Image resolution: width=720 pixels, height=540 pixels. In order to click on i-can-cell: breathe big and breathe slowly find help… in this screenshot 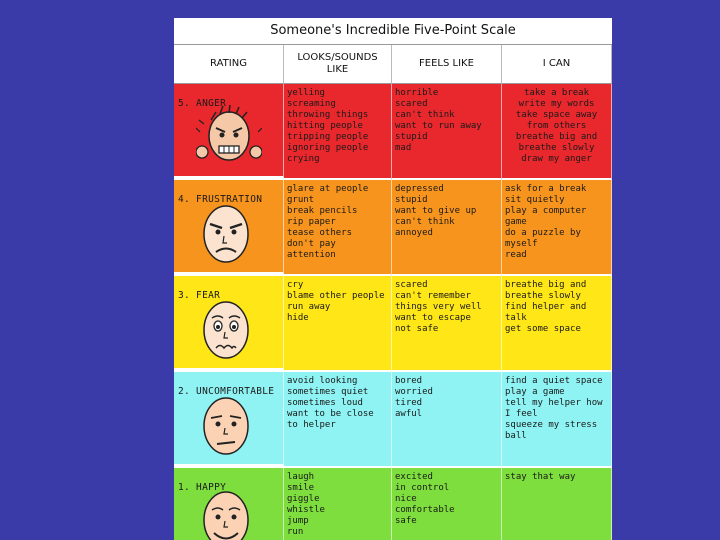, I will do `click(557, 324)`.